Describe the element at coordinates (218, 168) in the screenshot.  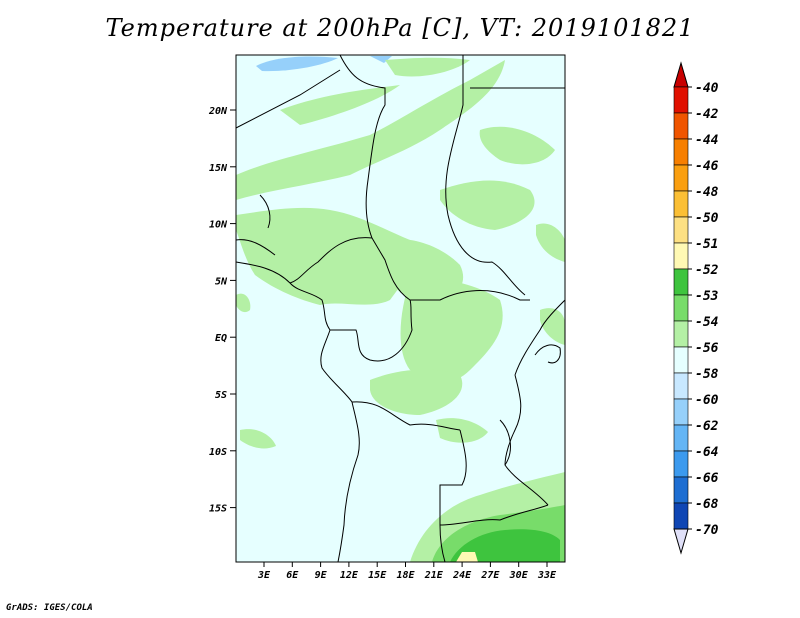
I see `lat-tick-label: 15N` at that location.